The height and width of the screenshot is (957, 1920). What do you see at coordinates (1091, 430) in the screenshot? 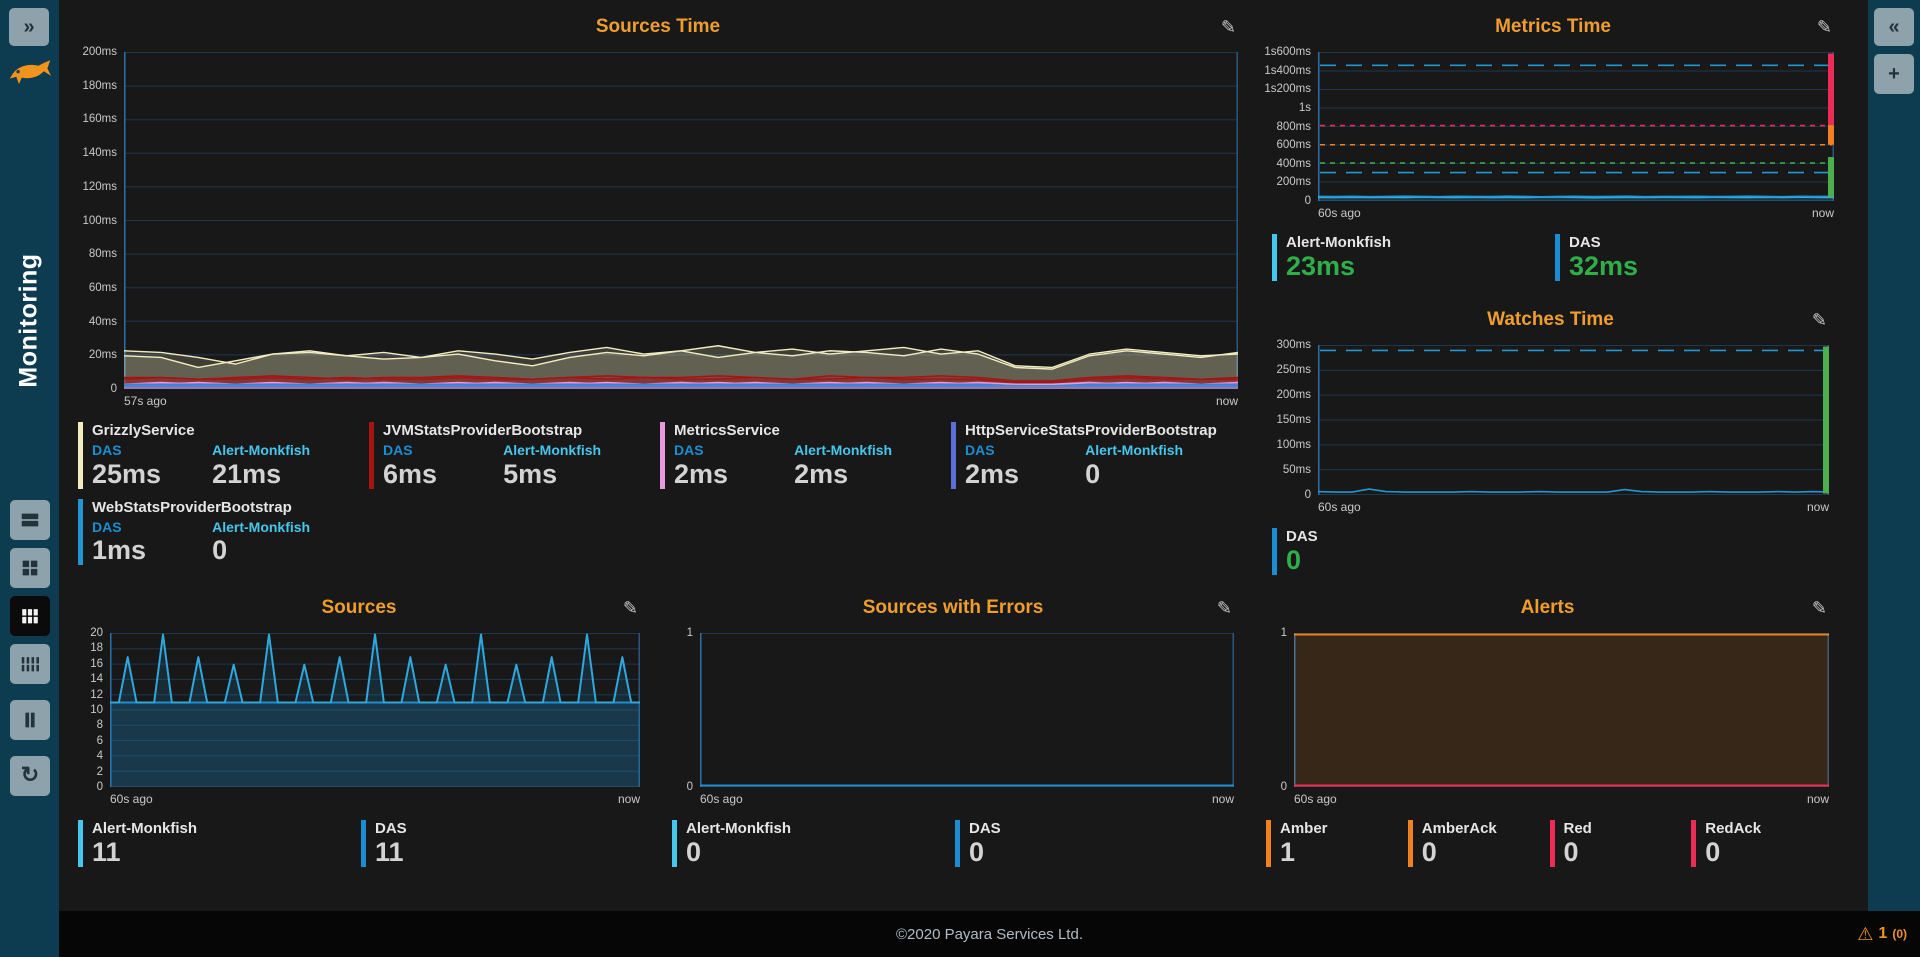
I see `legend-name: HttpServiceStatsProviderBootstrap` at bounding box center [1091, 430].